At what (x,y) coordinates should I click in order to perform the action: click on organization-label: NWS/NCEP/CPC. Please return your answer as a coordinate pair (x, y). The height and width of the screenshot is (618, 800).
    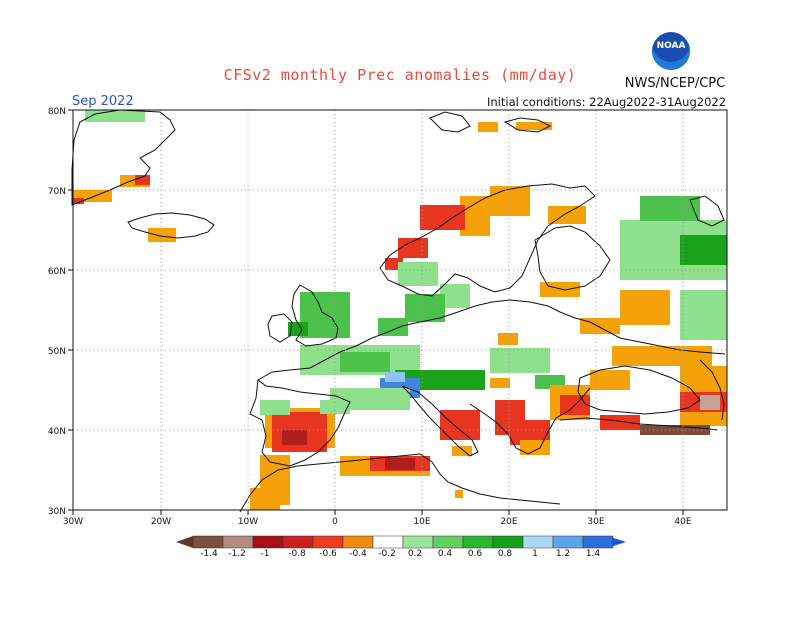
    Looking at the image, I should click on (675, 83).